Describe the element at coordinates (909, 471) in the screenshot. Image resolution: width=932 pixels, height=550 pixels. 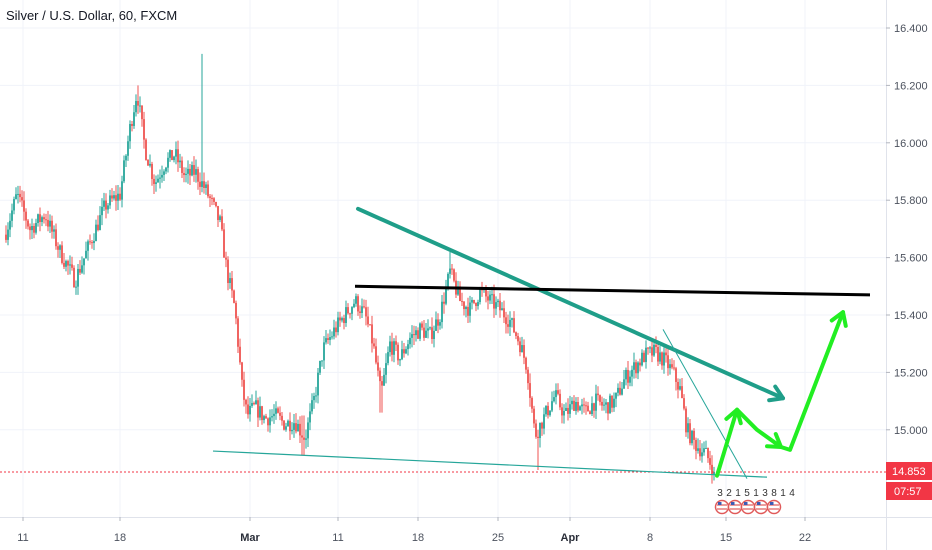
I see `last-price-badge-bg` at that location.